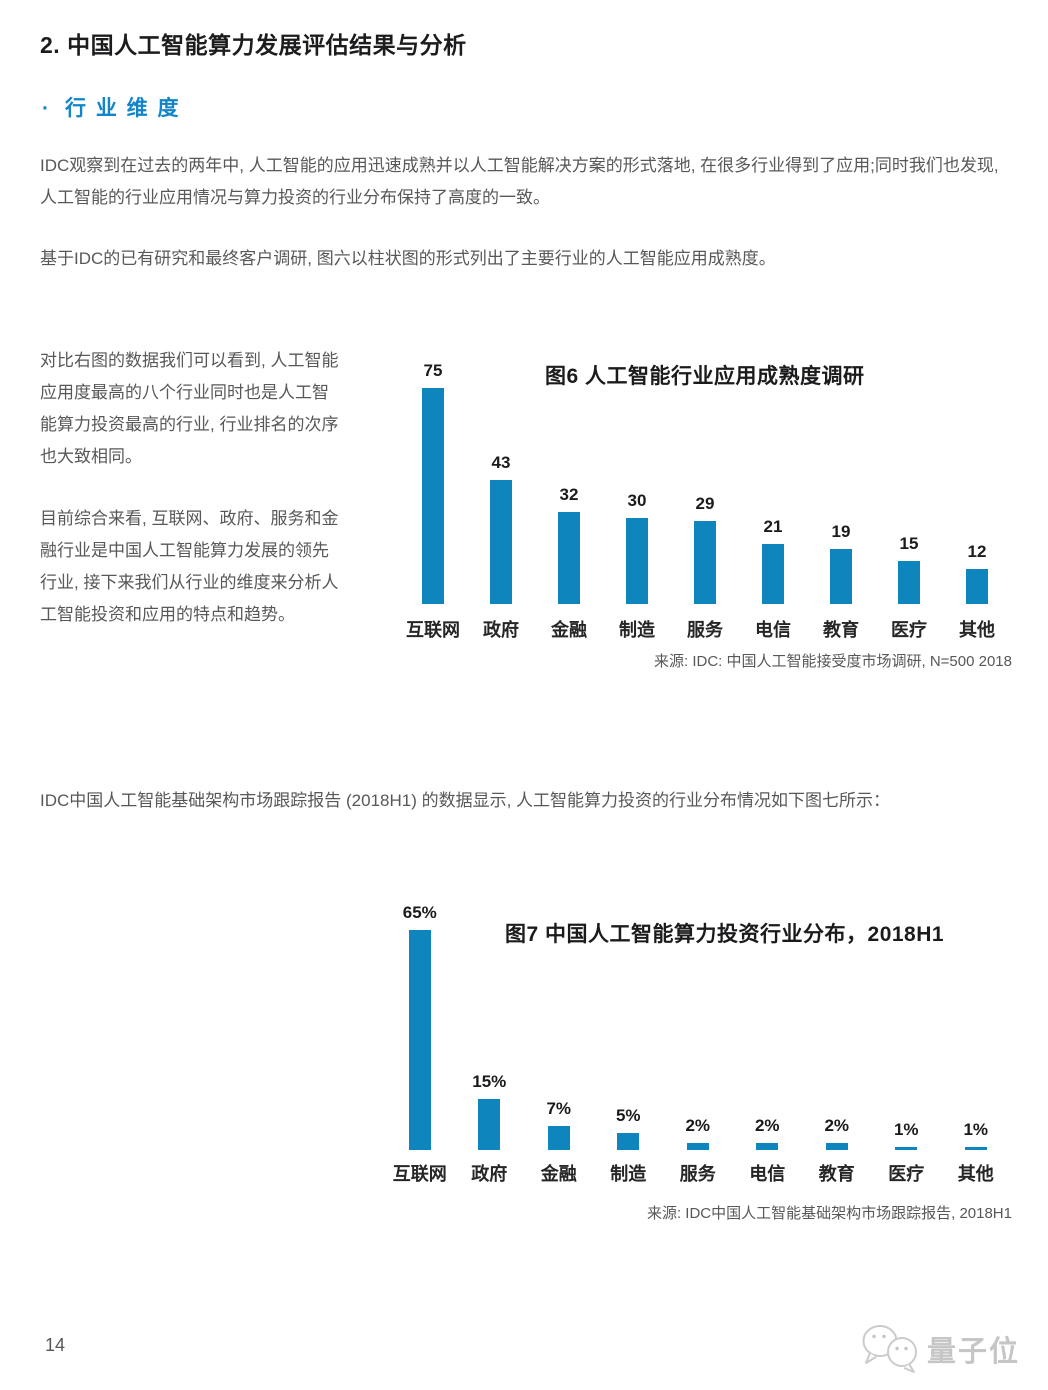 The image size is (1048, 1390). What do you see at coordinates (433, 370) in the screenshot?
I see `bar-value-label: 75` at bounding box center [433, 370].